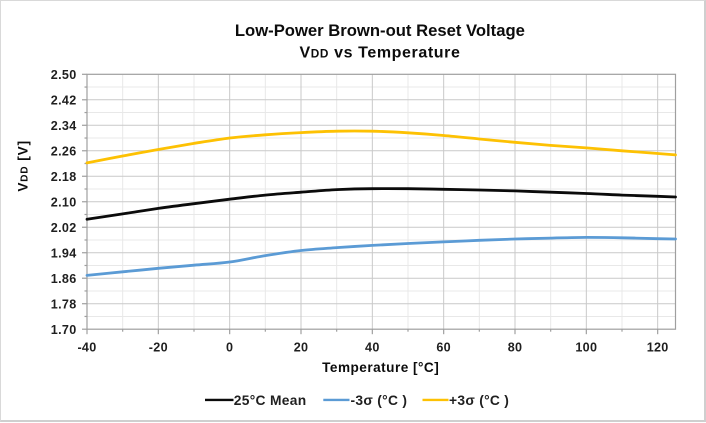 The width and height of the screenshot is (706, 423). Describe the element at coordinates (479, 400) in the screenshot. I see `svg-text: +3σ (°C )` at that location.